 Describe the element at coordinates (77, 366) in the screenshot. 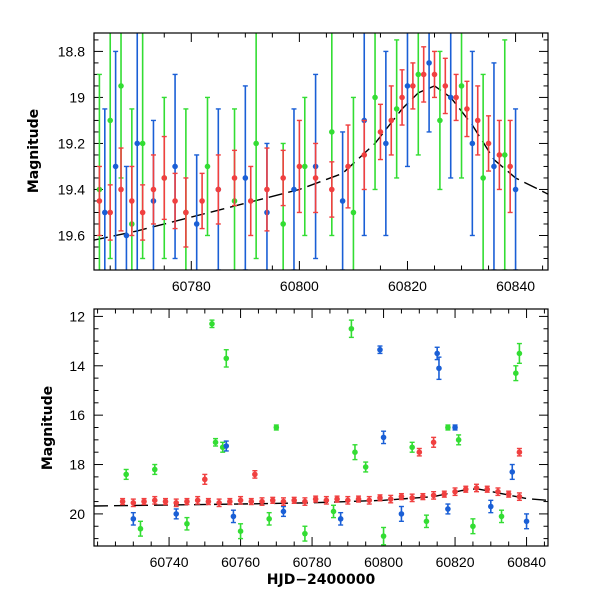

I see `y-tick-label: 14` at that location.